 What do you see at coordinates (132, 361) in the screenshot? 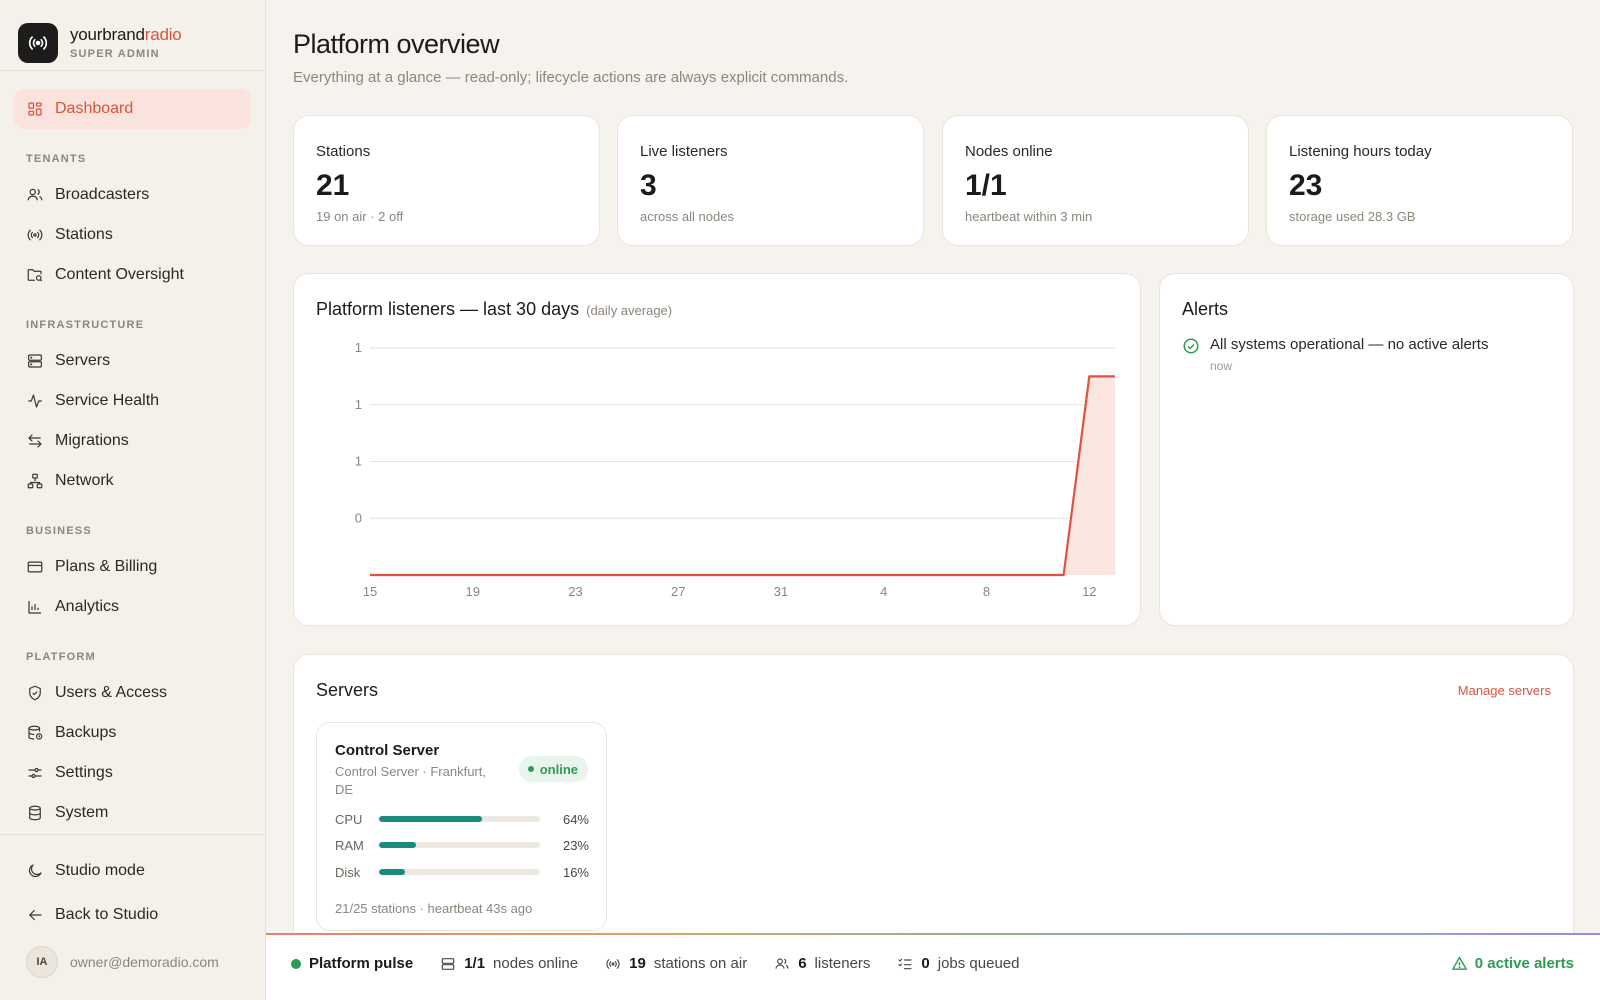
I see `sidebar-item-servers: Servers` at bounding box center [132, 361].